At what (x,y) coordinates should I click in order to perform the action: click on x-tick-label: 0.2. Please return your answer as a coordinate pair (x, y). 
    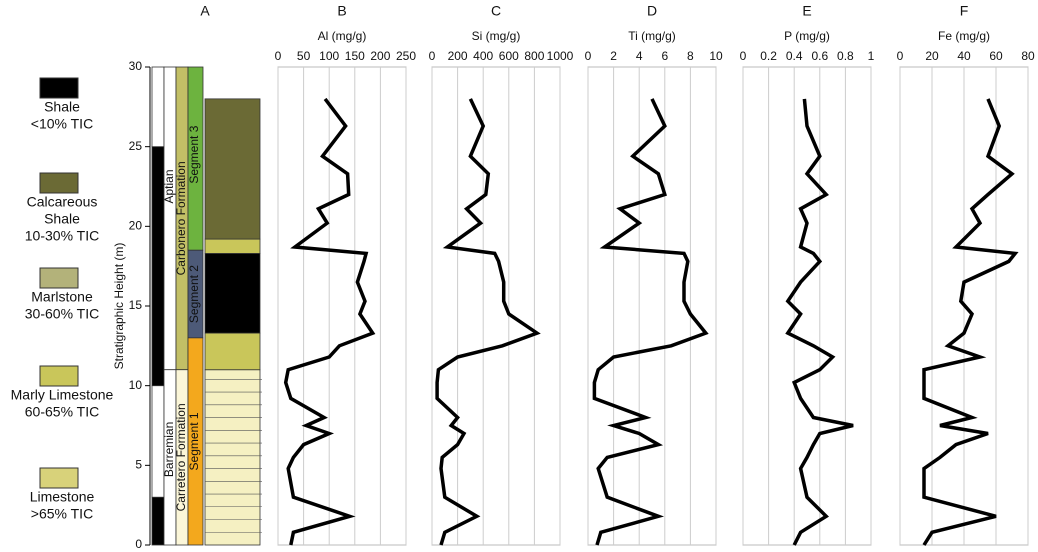
    Looking at the image, I should click on (768, 56).